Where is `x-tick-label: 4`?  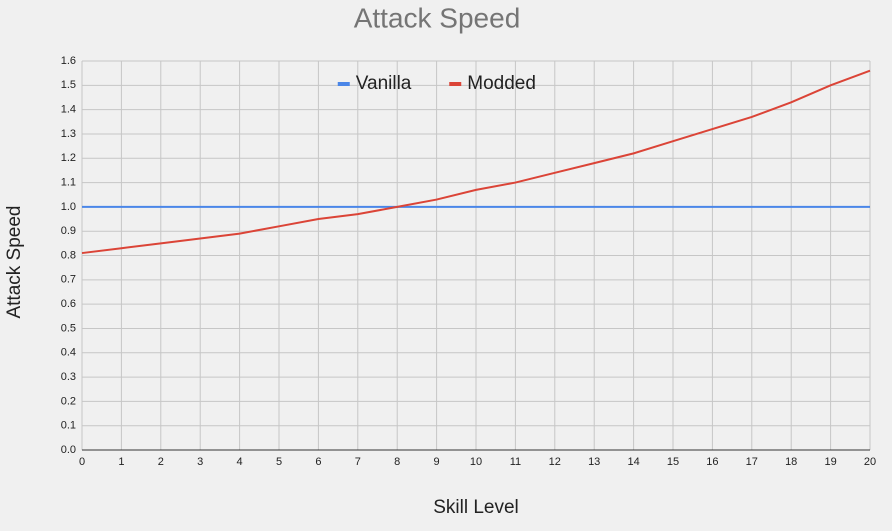
x-tick-label: 4 is located at coordinates (240, 462).